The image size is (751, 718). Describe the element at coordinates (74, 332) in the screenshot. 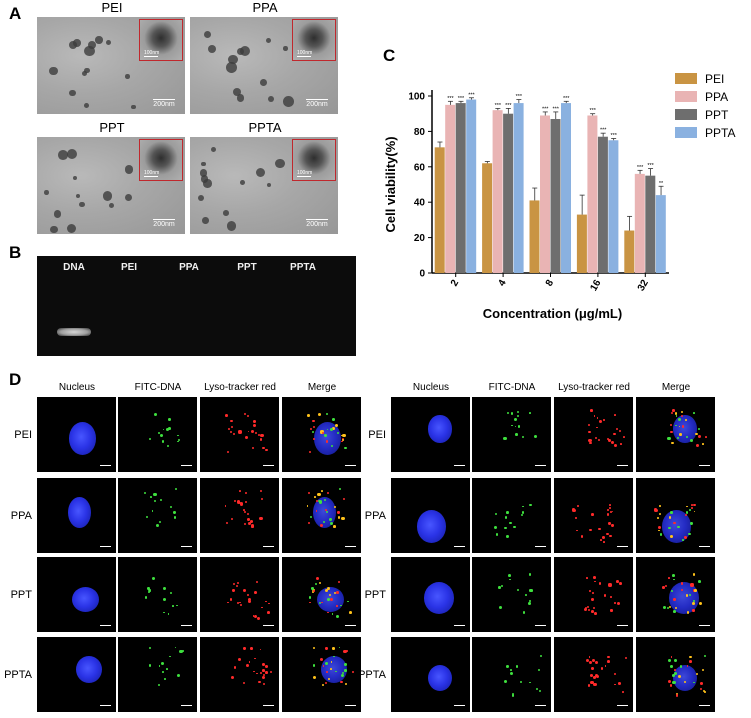

I see `dna-band` at that location.